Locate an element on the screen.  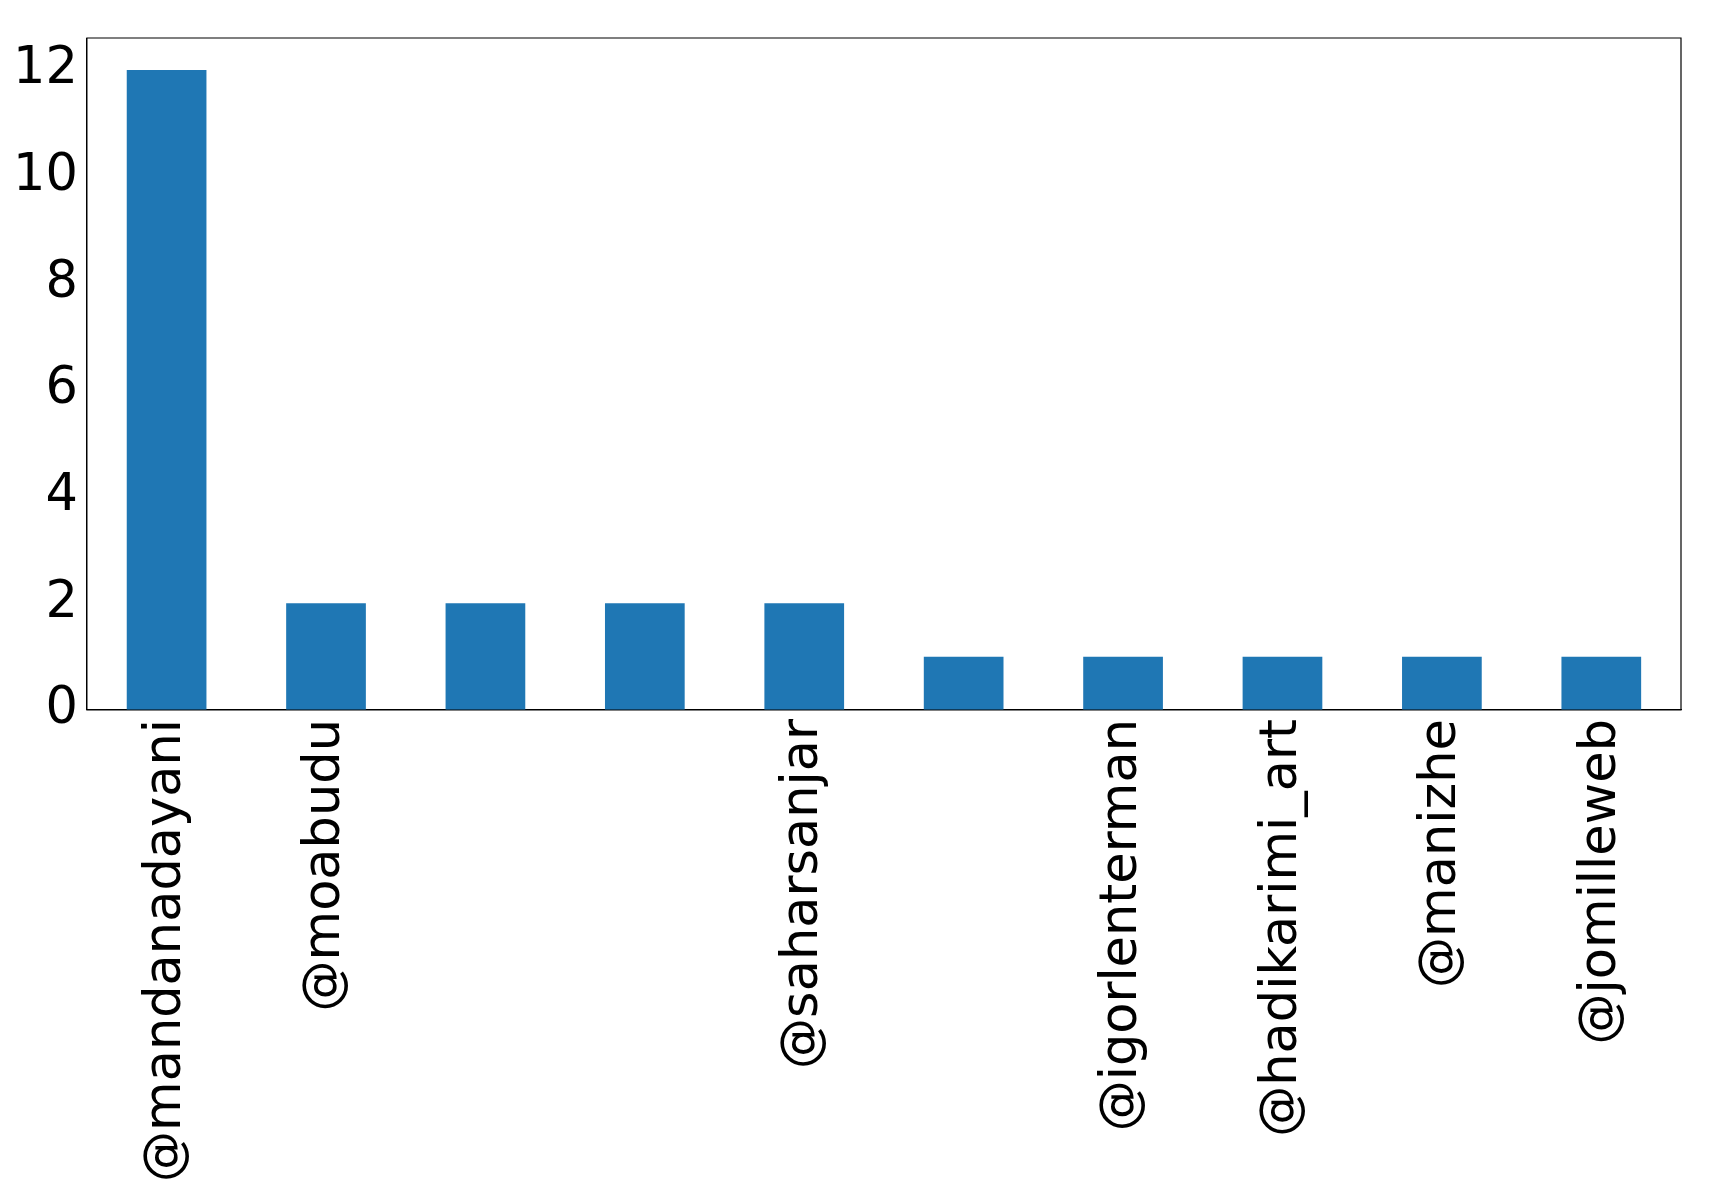
x-tick-label: @moabudu is located at coordinates (322, 865).